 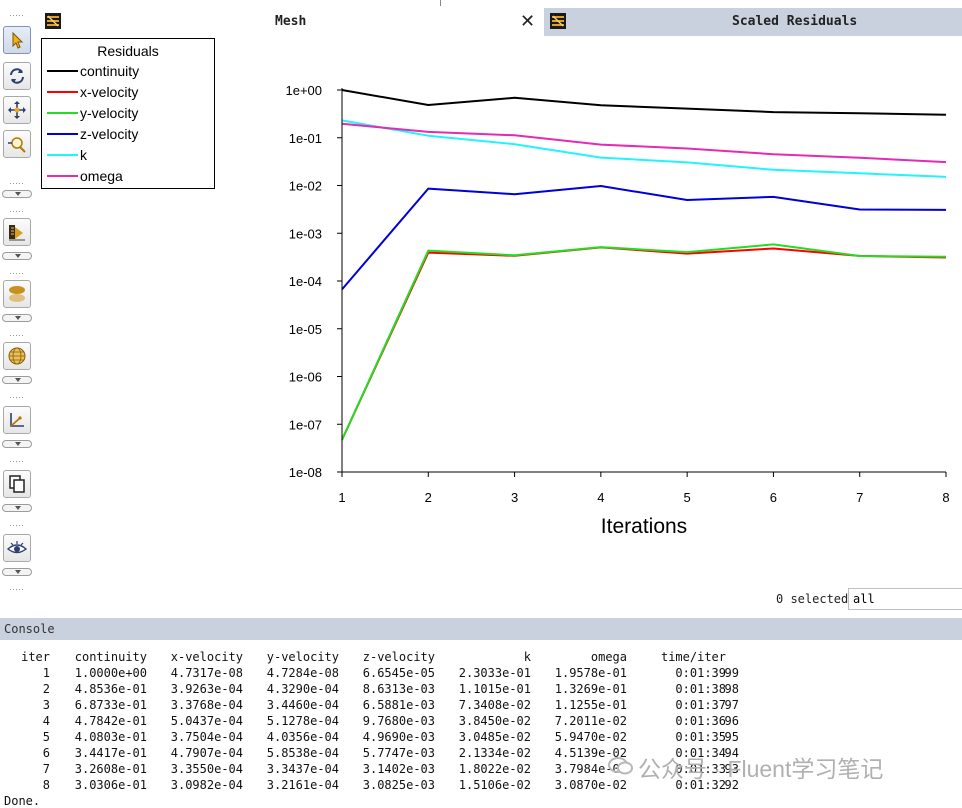 I want to click on tab-scaled-residuals-title: Scaled Residuals, so click(x=795, y=21).